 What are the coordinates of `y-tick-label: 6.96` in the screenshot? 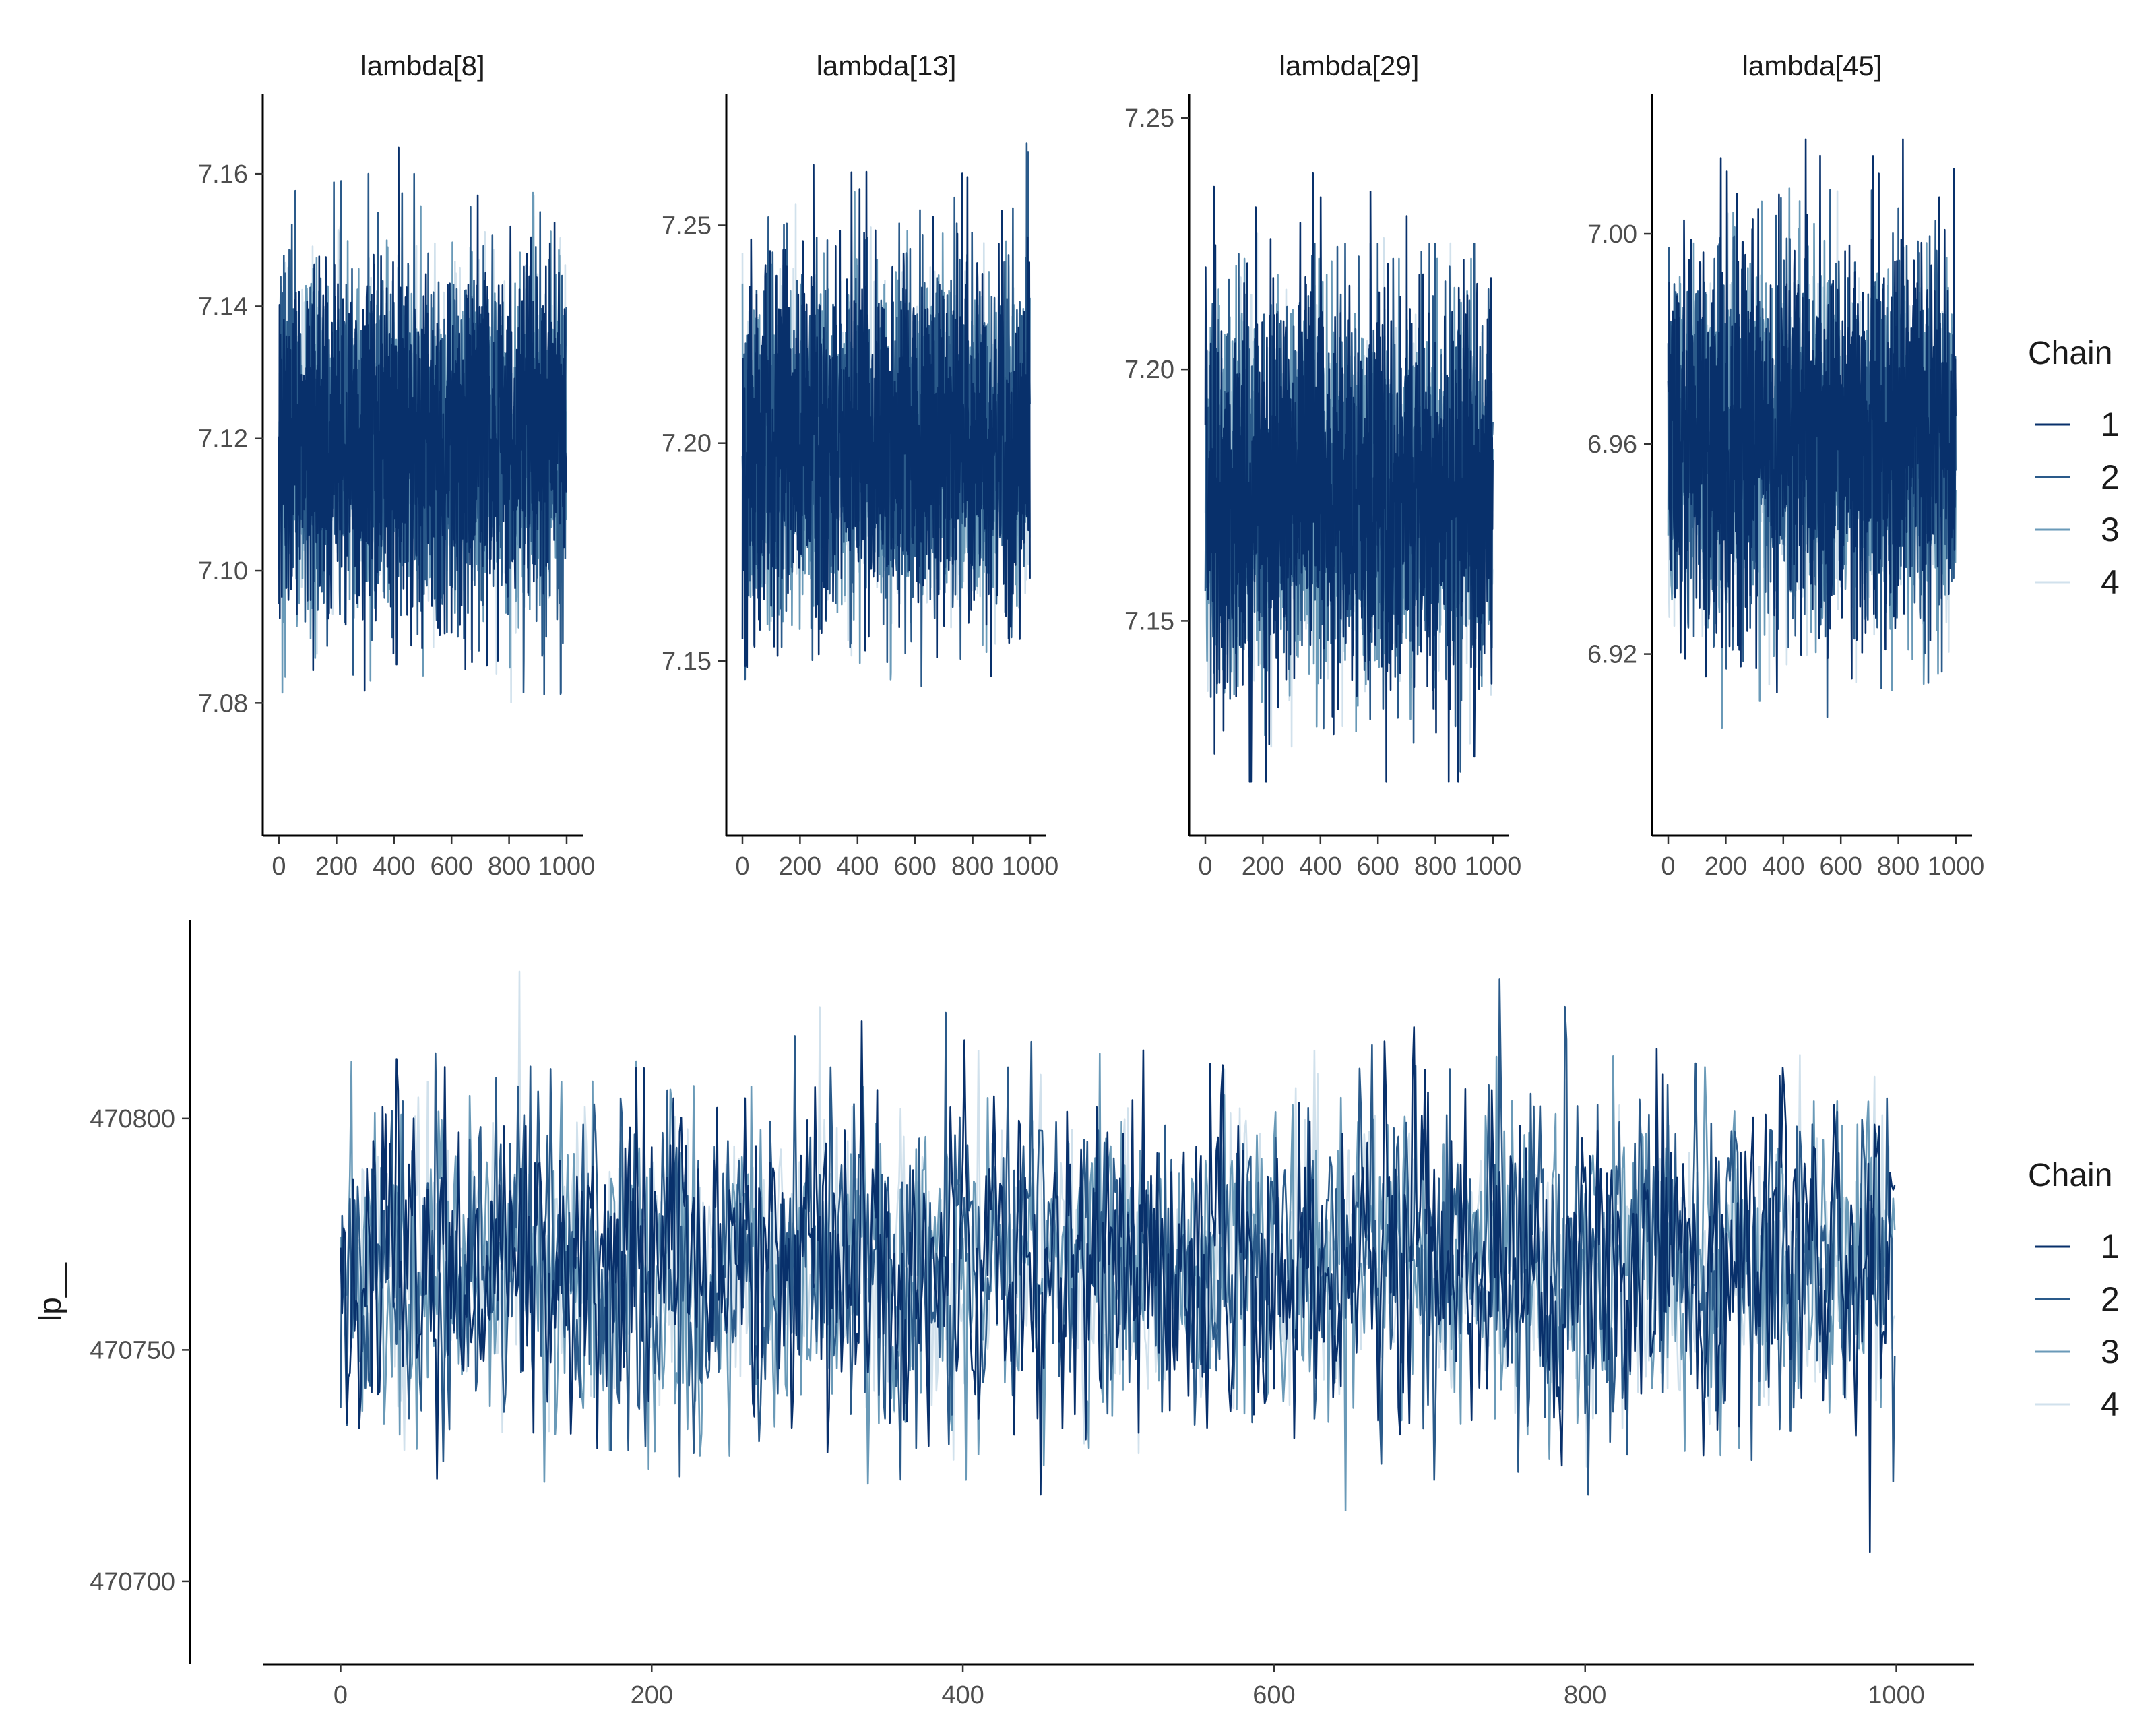 It's located at (1612, 445).